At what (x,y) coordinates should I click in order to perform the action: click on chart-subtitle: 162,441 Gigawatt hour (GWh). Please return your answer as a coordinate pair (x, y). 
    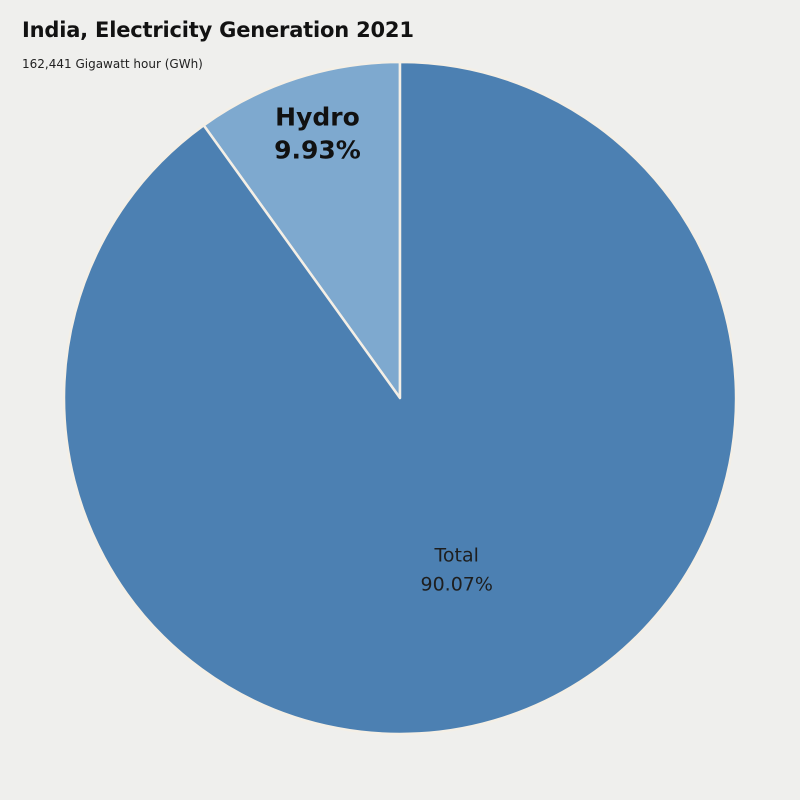
    Looking at the image, I should click on (112, 64).